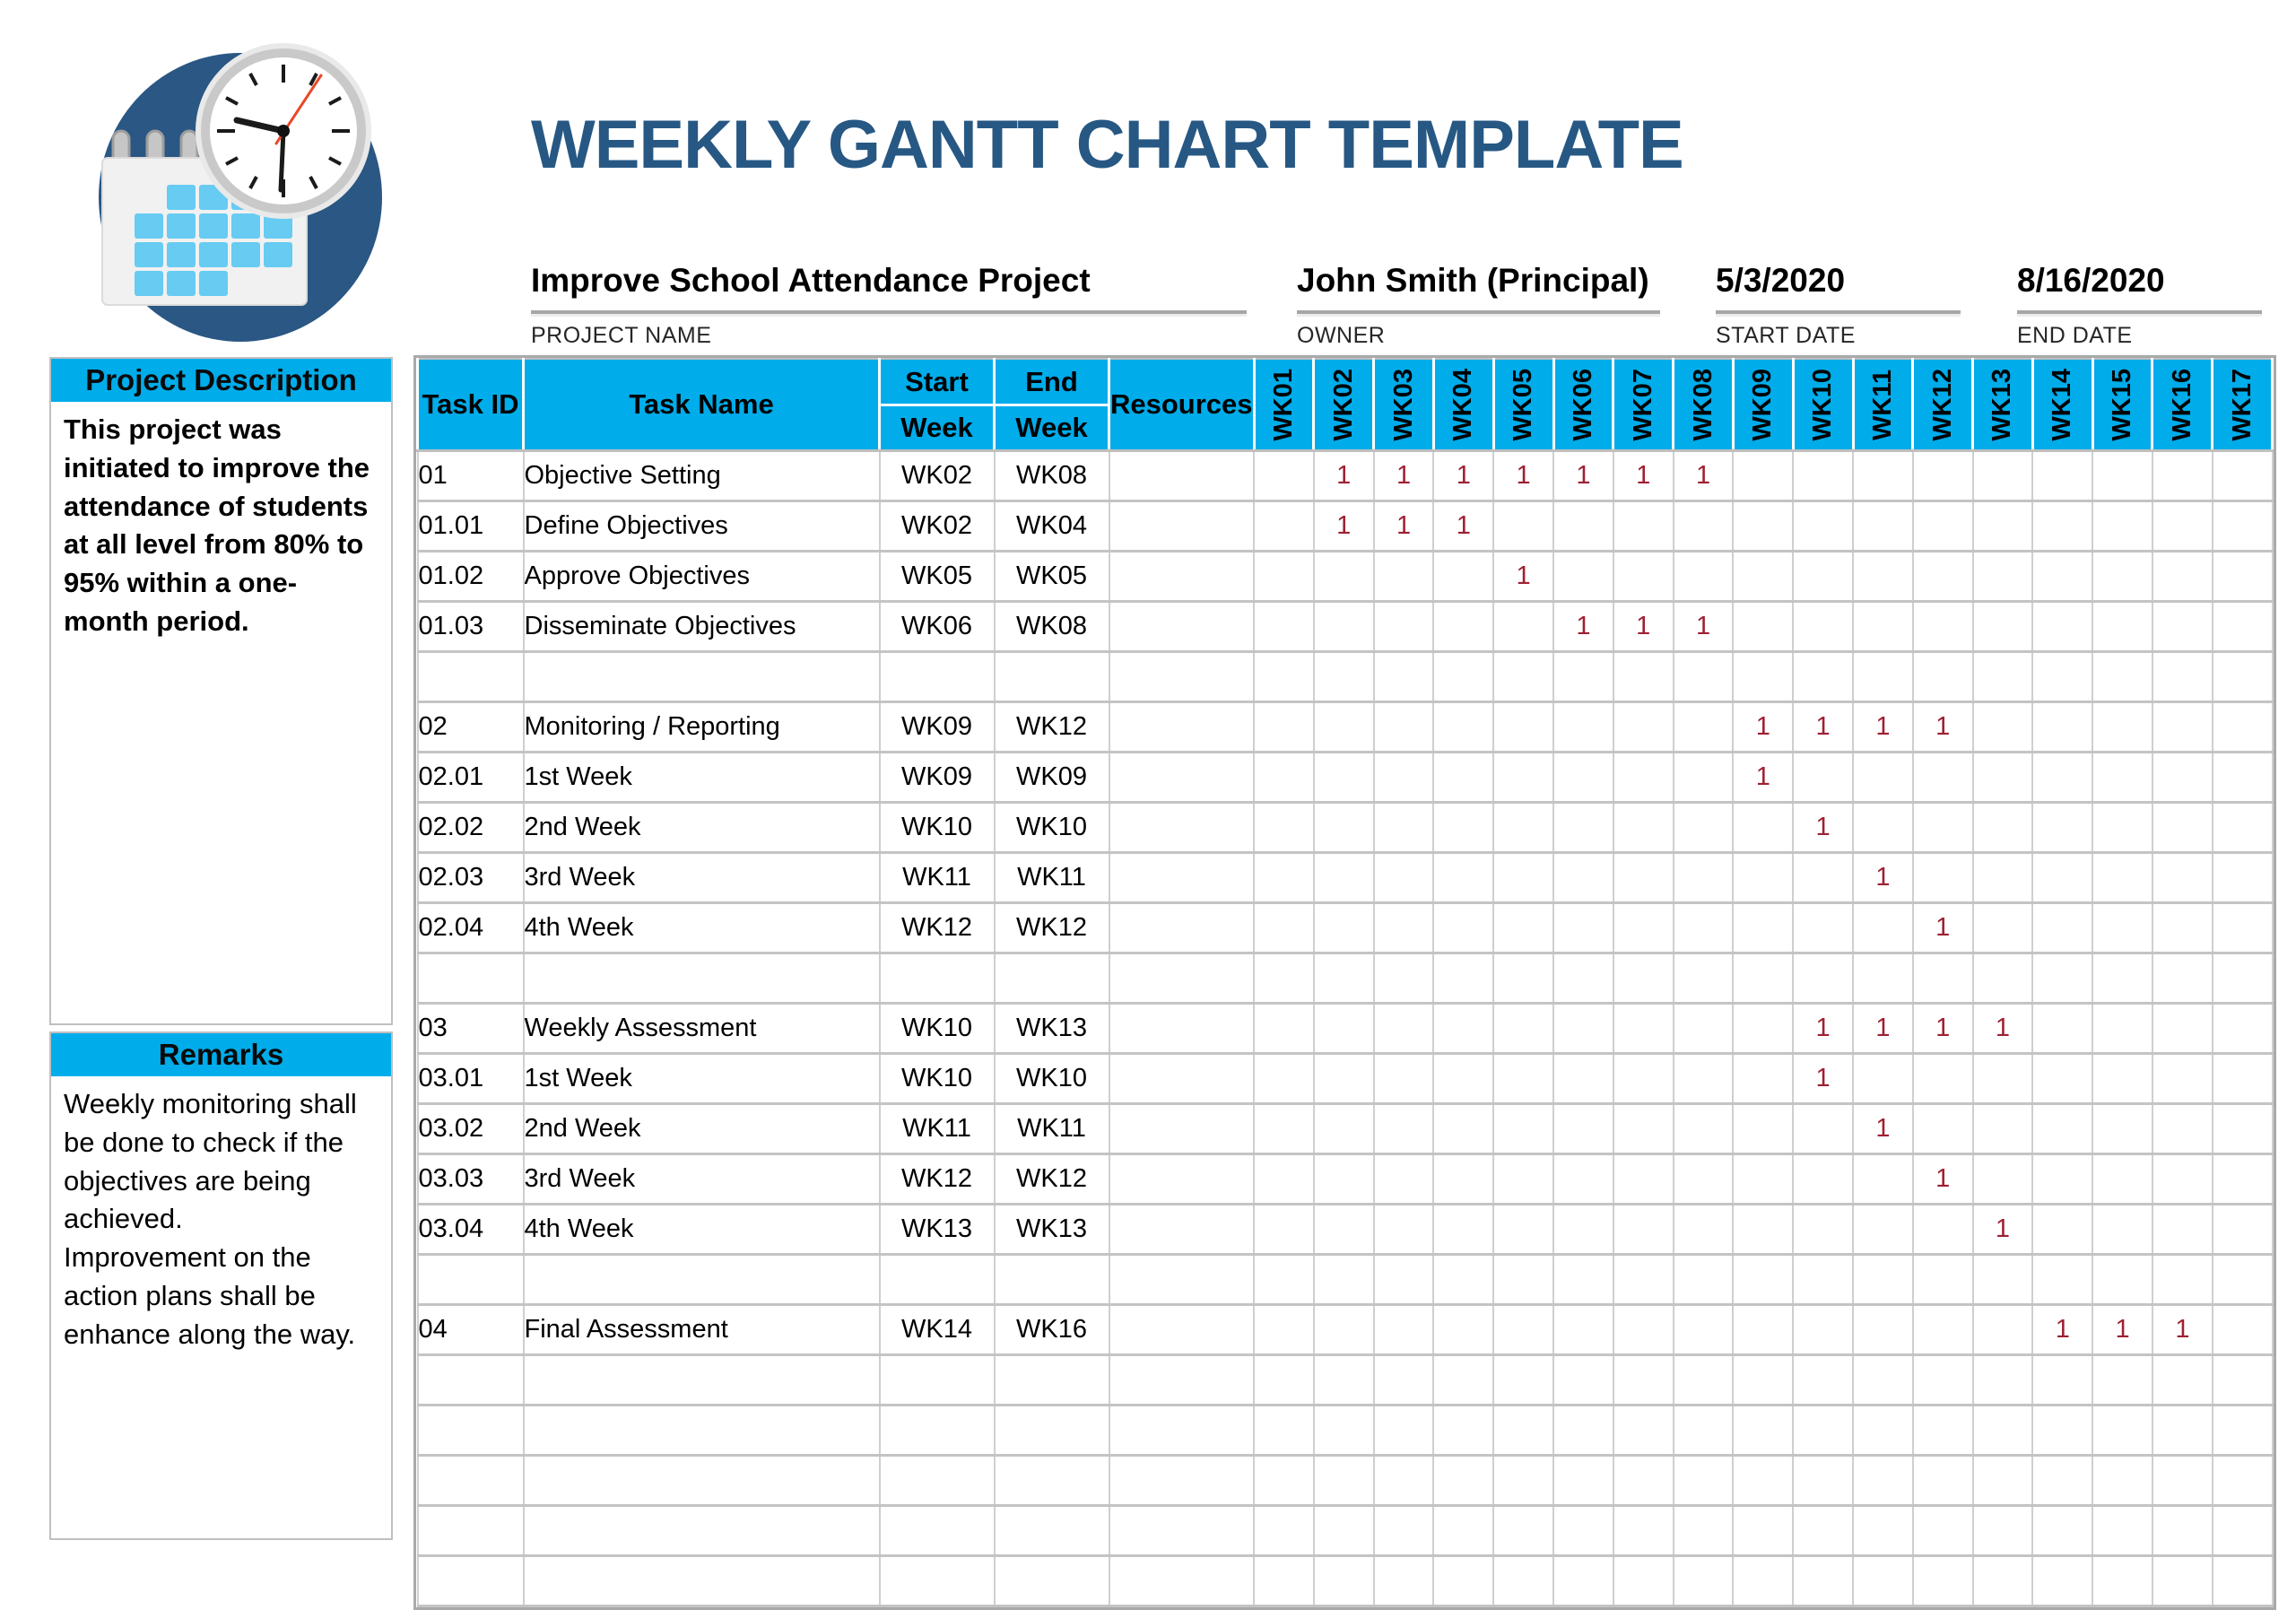  What do you see at coordinates (937, 827) in the screenshot?
I see `start-week-cell: WK10` at bounding box center [937, 827].